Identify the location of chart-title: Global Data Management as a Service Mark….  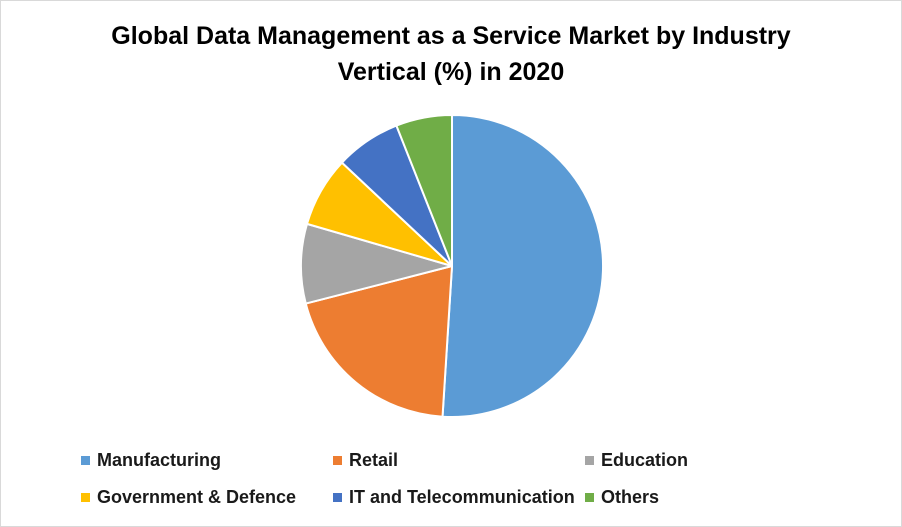
(451, 54).